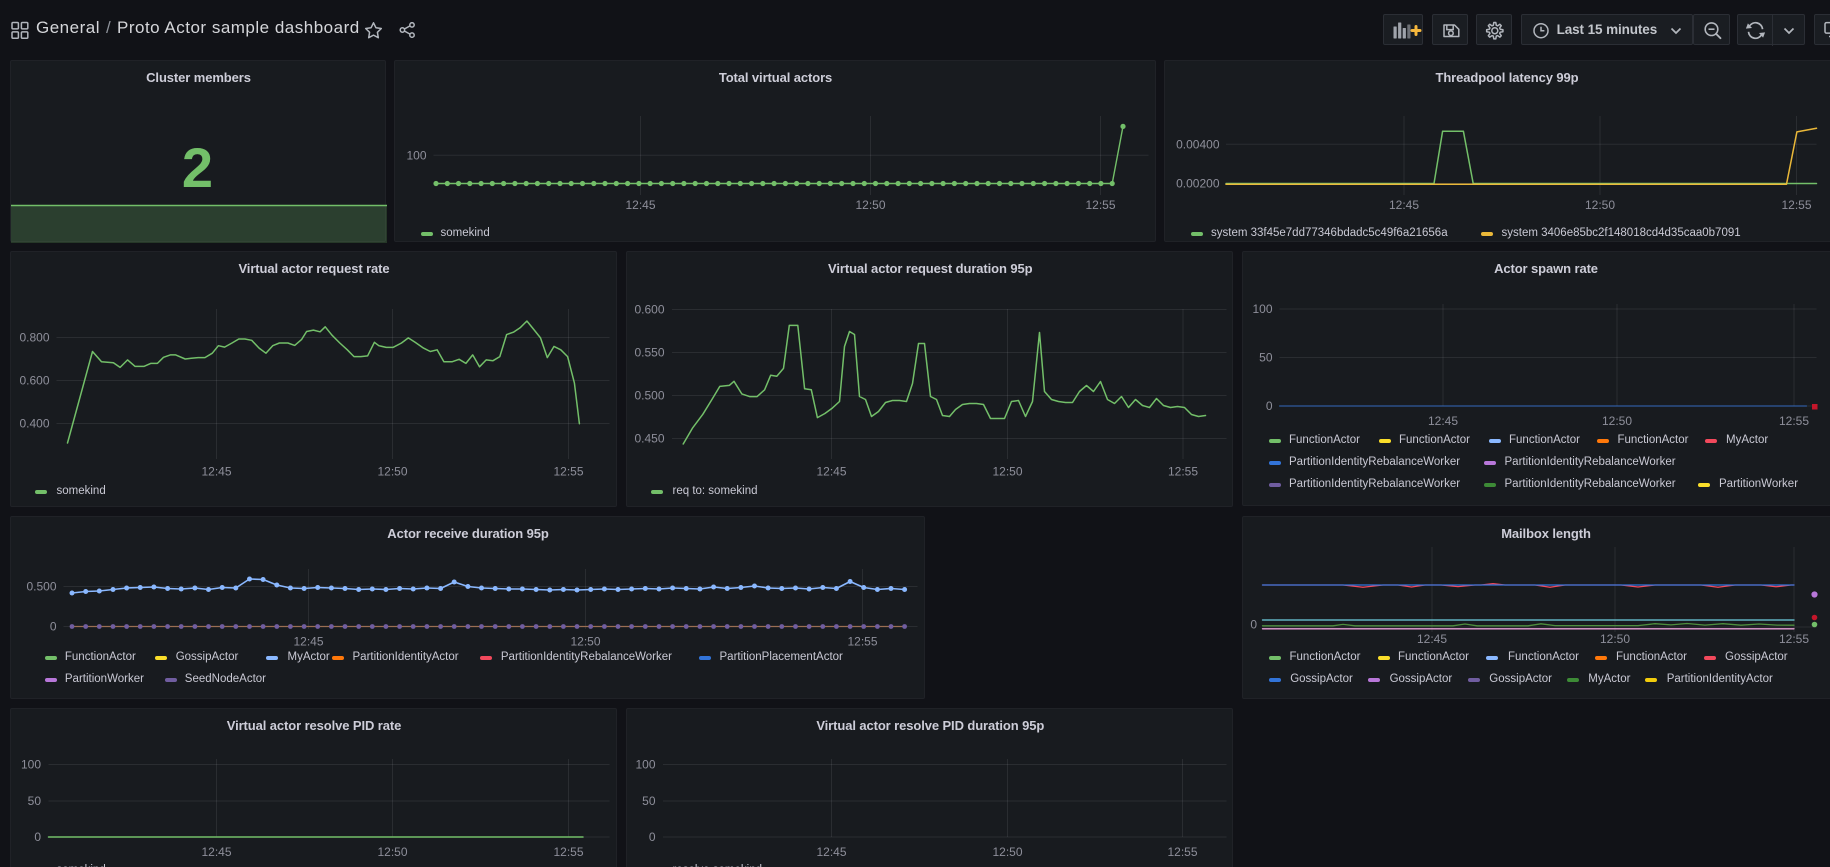  Describe the element at coordinates (649, 438) in the screenshot. I see `svg-text: 0.450` at that location.